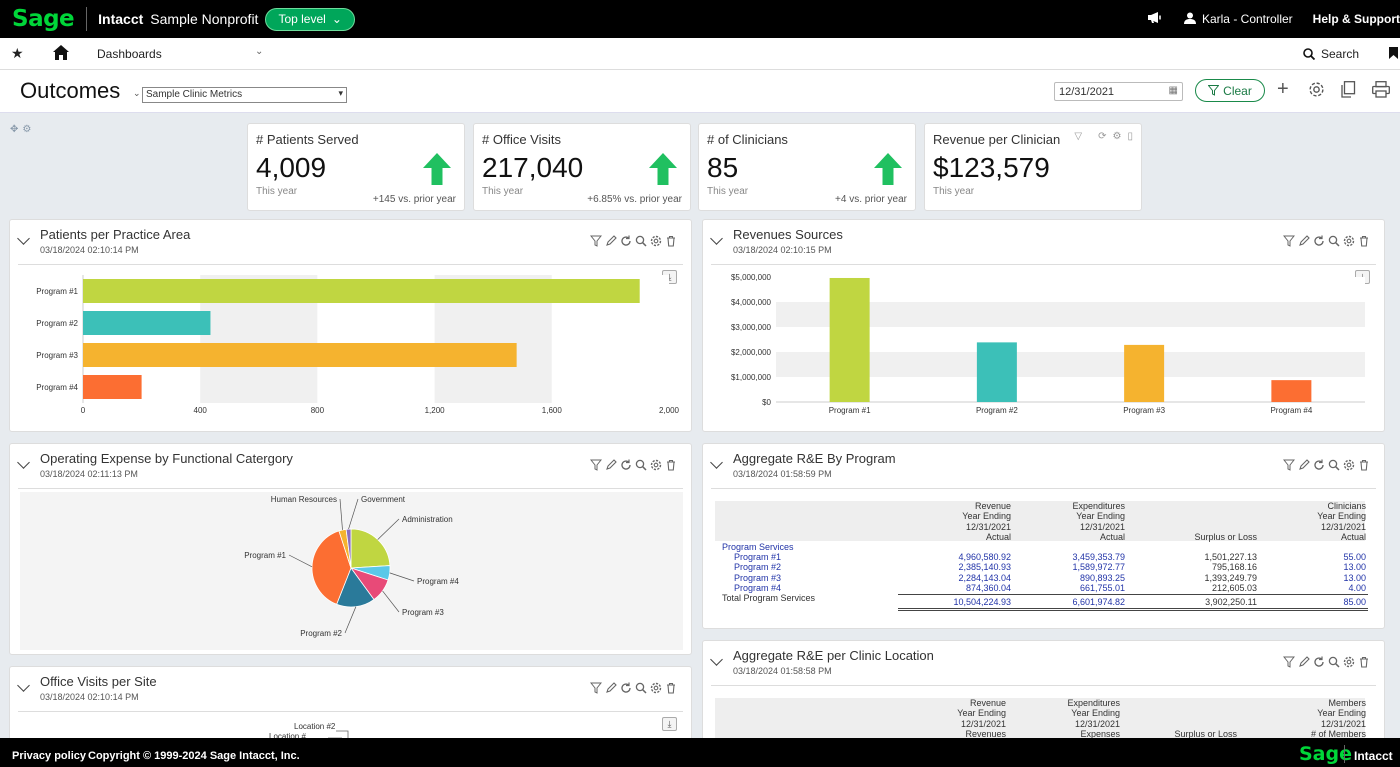 This screenshot has height=767, width=1400. I want to click on clear-filter-button: Clear, so click(1230, 90).